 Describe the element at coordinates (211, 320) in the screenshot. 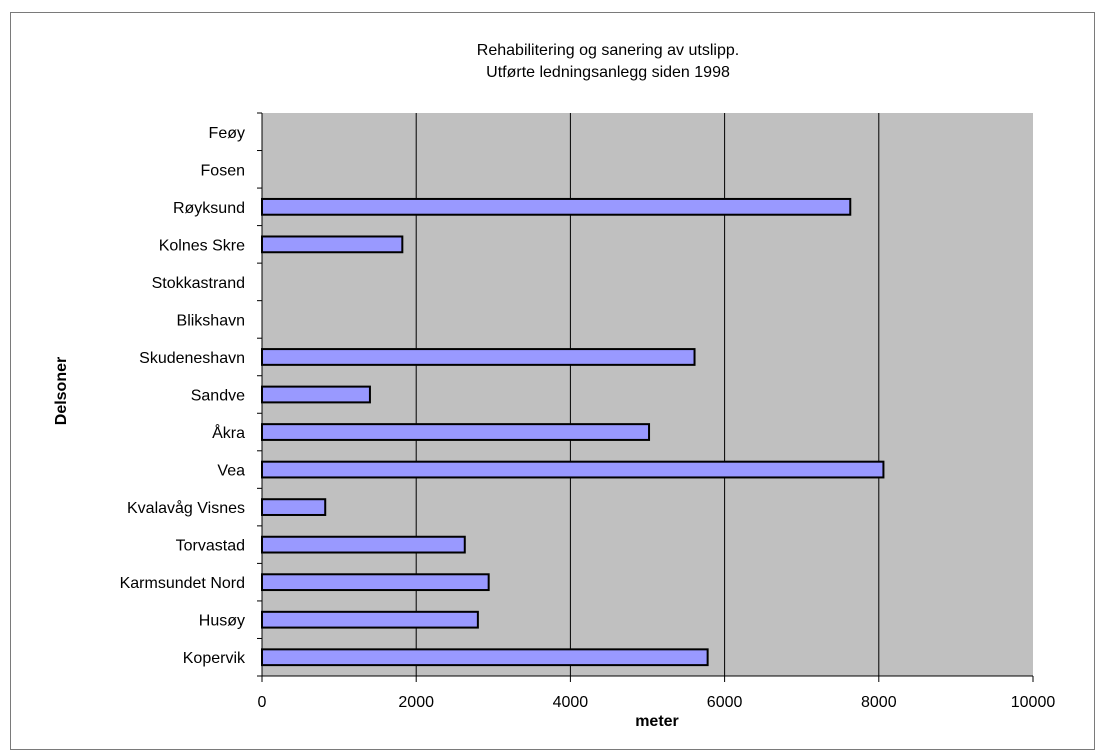

I see `category-label: Blikshavn` at that location.